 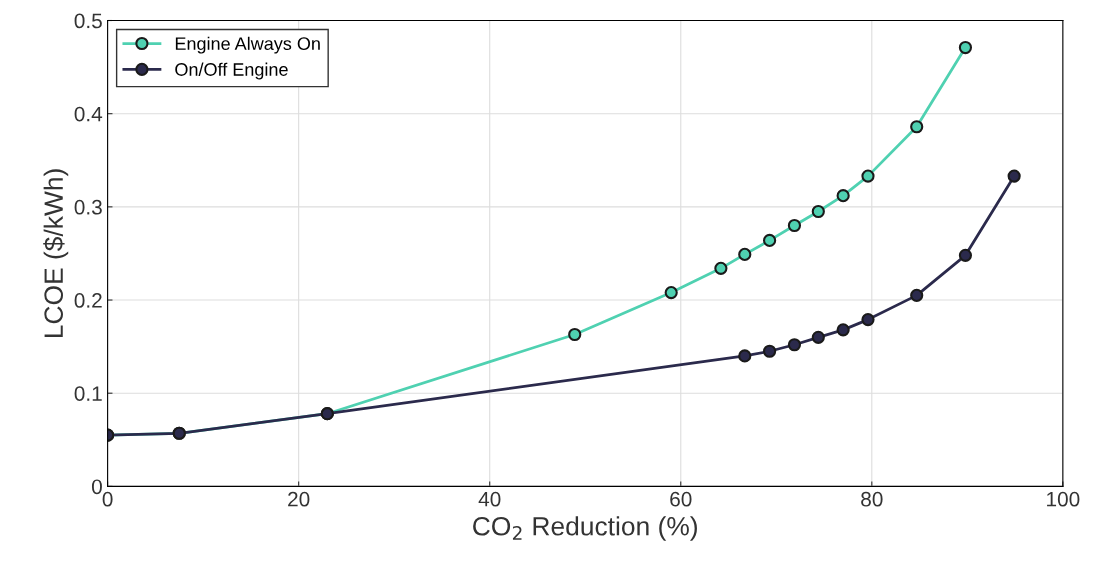 I want to click on x-tick-label: 40, so click(x=489, y=499).